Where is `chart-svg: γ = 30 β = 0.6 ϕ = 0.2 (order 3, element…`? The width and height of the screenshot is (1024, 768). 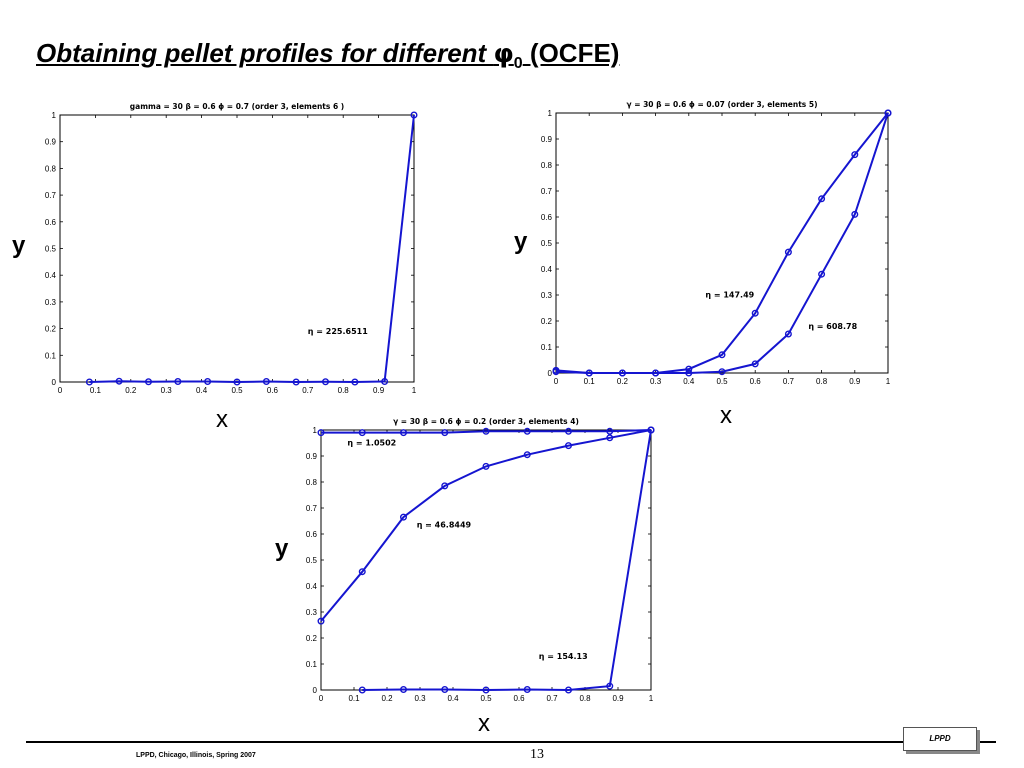 chart-svg: γ = 30 β = 0.6 ϕ = 0.2 (order 3, element… is located at coordinates (480, 560).